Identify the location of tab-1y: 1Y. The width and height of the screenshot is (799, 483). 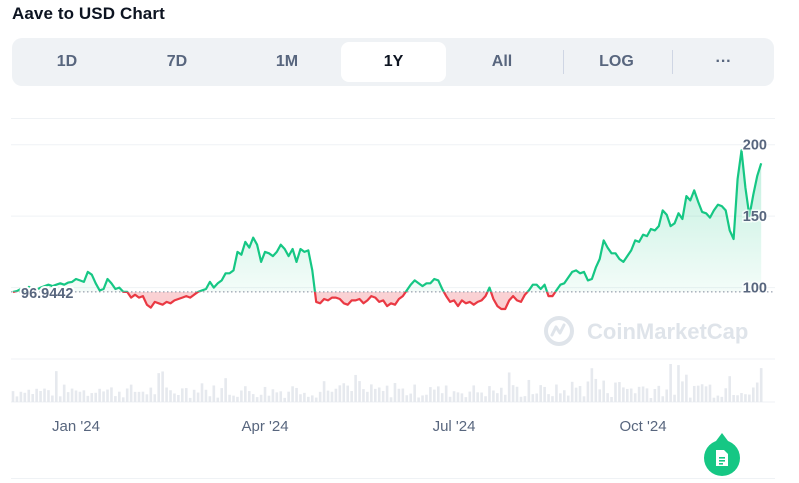
(393, 62).